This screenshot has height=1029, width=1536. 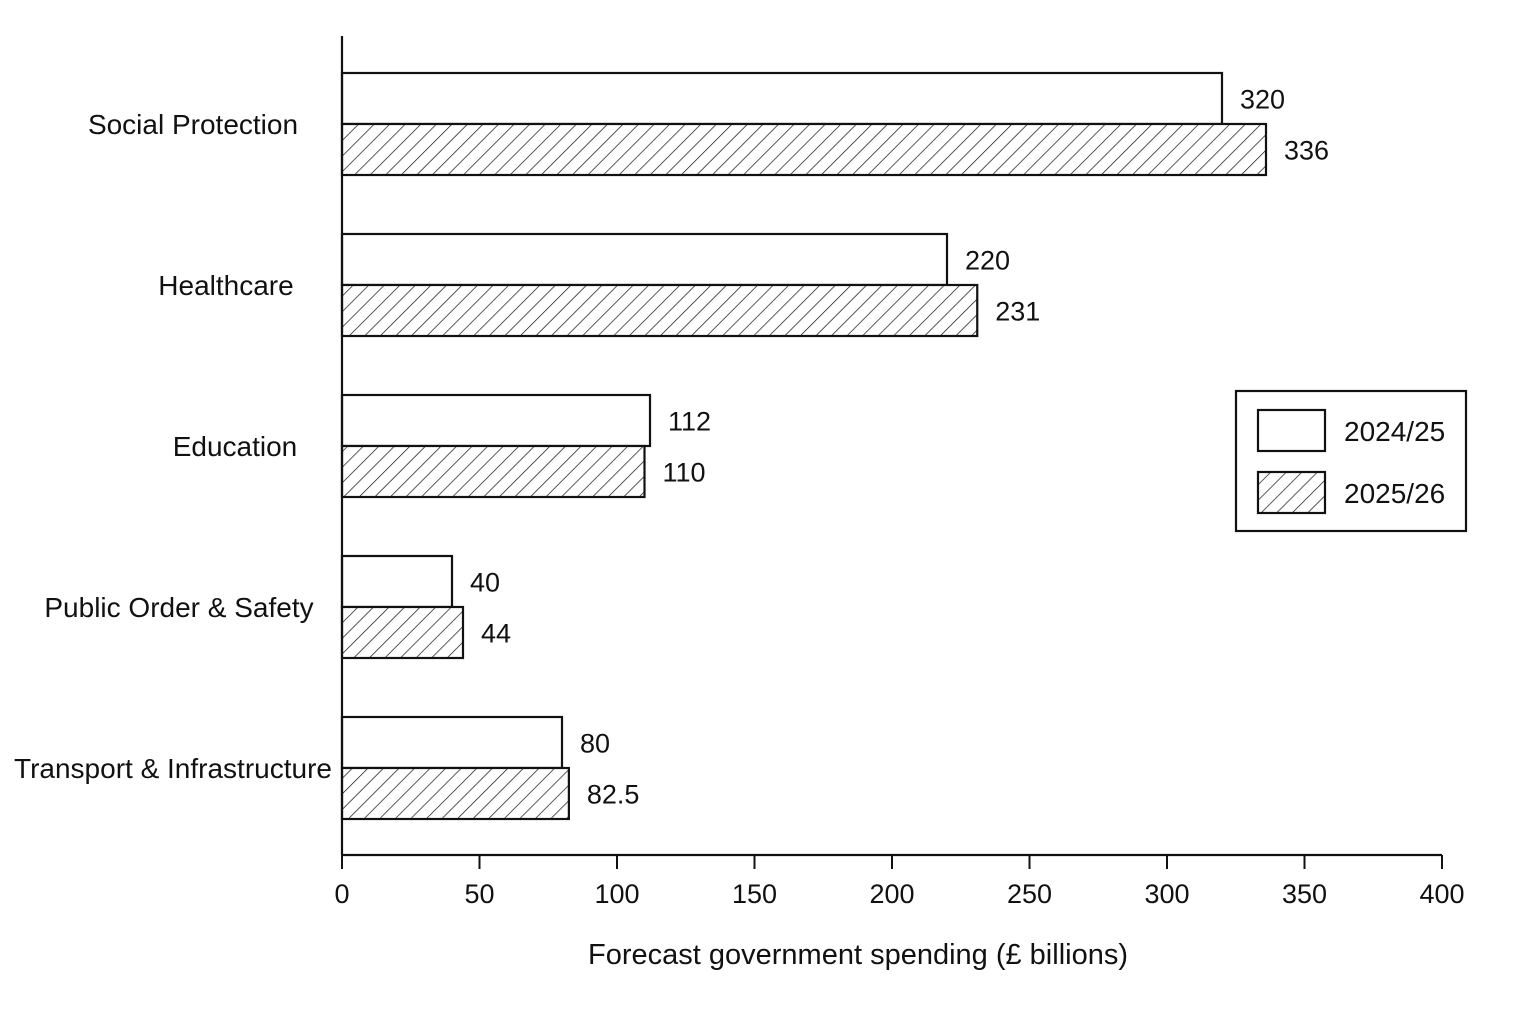 I want to click on data-label-healthcare-2025-26: 231, so click(x=1017, y=312).